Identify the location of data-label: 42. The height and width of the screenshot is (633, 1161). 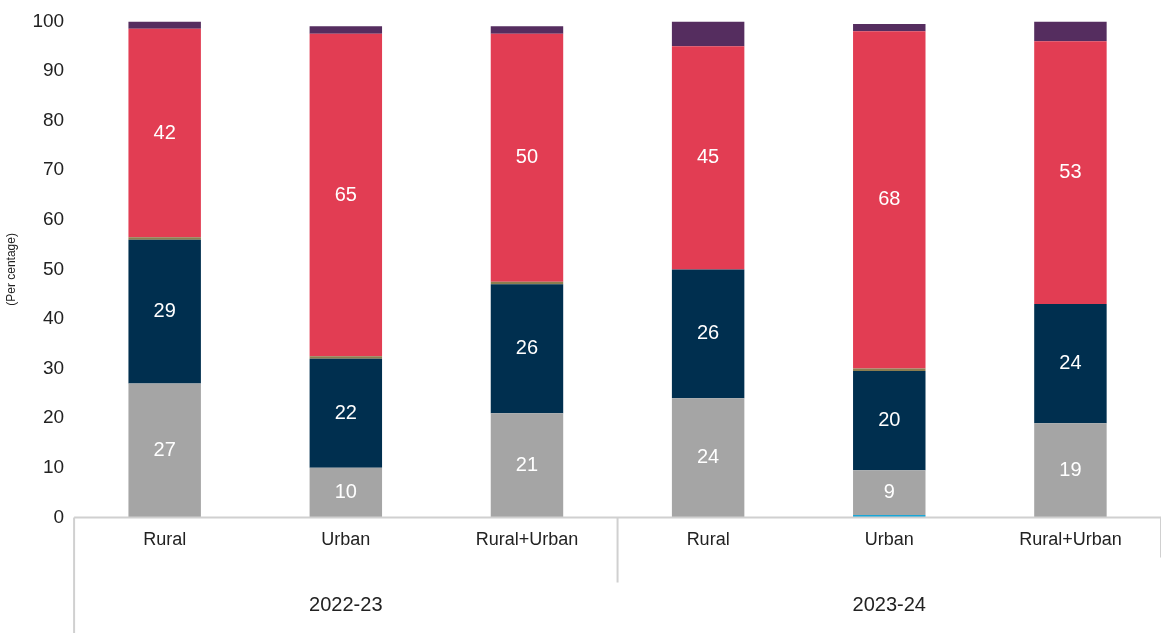
(164, 131).